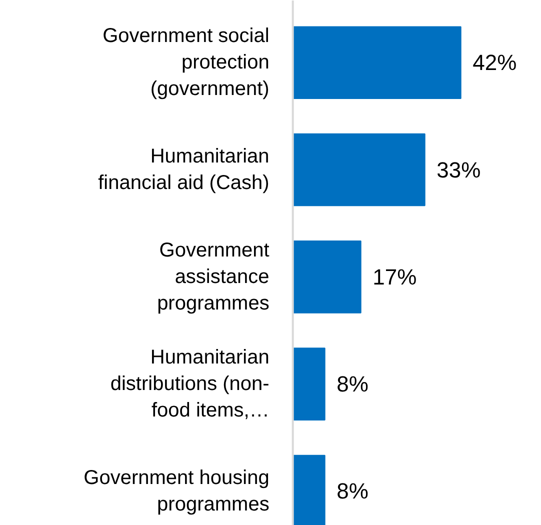  What do you see at coordinates (186, 62) in the screenshot?
I see `y-tick-label: Government social protection (government)` at bounding box center [186, 62].